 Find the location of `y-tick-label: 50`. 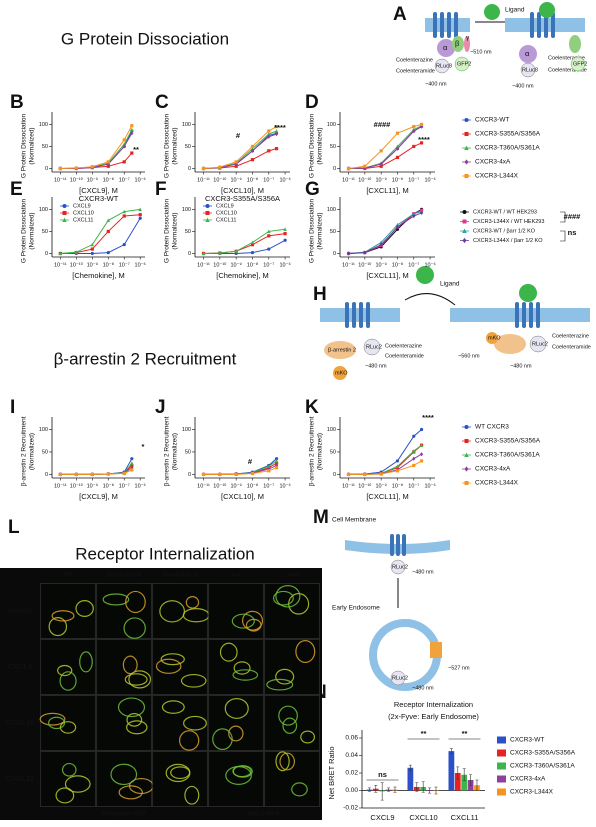

y-tick-label: 50 is located at coordinates (188, 232).